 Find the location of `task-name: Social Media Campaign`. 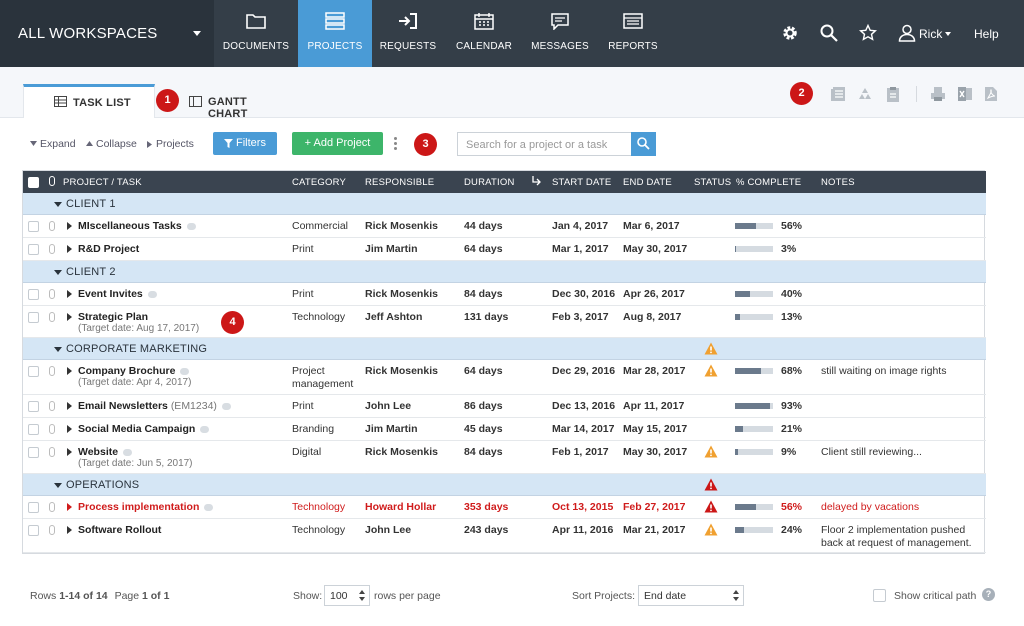

task-name: Social Media Campaign is located at coordinates (144, 429).